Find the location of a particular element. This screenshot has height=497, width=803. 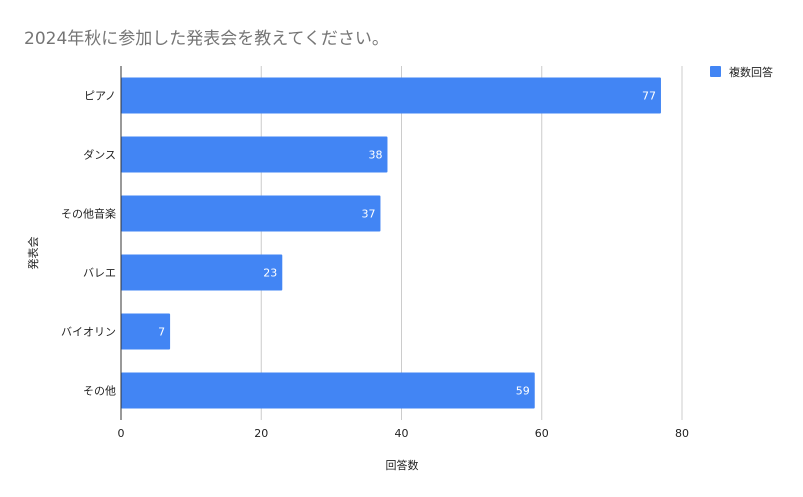

category-label: ダンス is located at coordinates (99, 155).